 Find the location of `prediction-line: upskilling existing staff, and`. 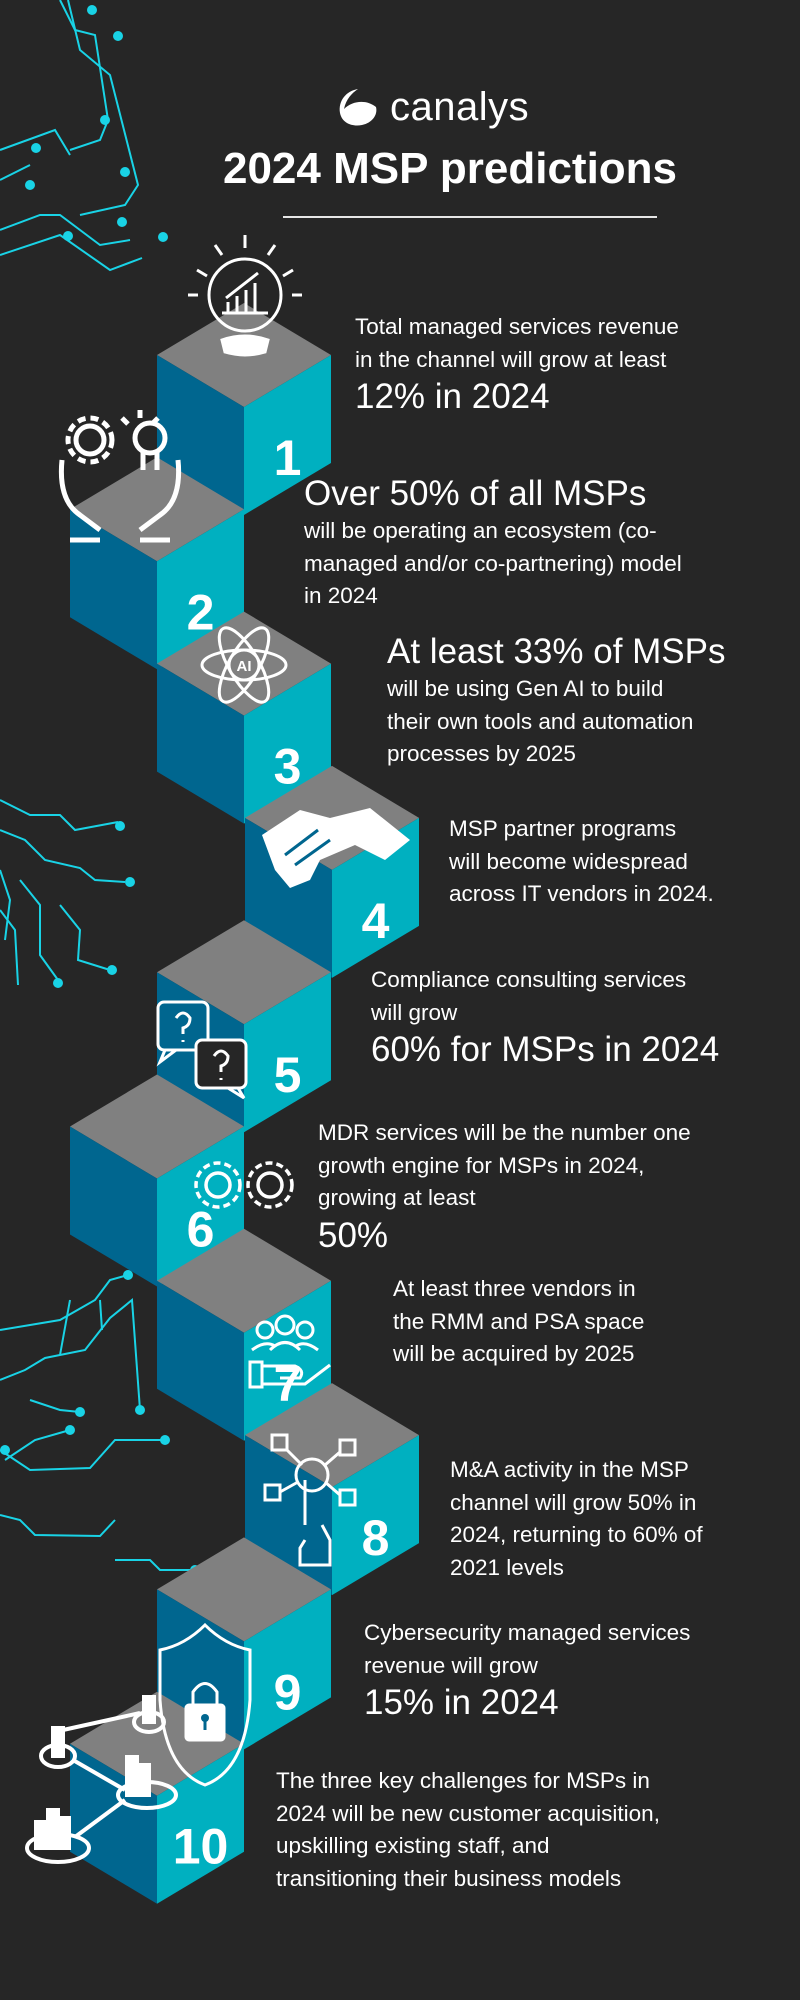

prediction-line: upskilling existing staff, and is located at coordinates (413, 1845).